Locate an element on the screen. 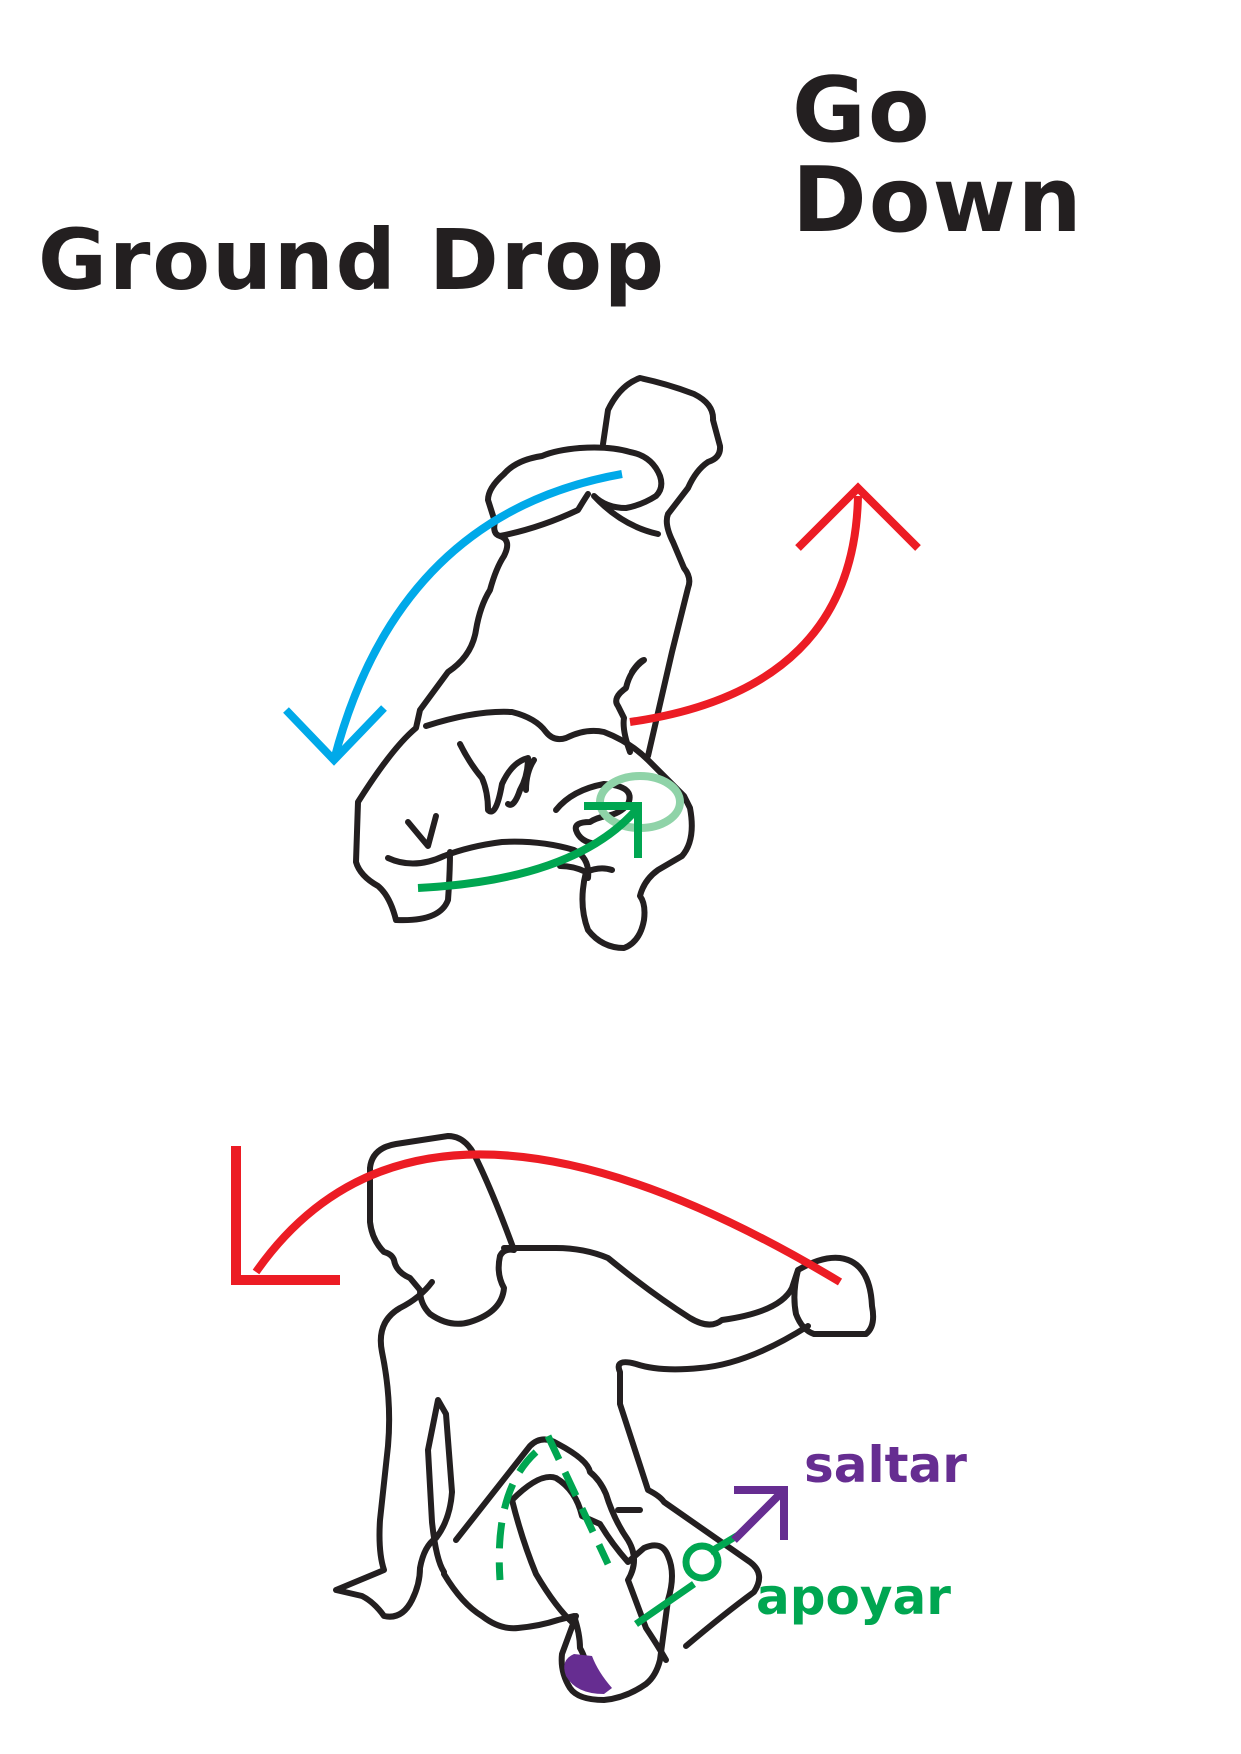 The image size is (1241, 1754). green-rotation-arrow-icon is located at coordinates (550, 832).